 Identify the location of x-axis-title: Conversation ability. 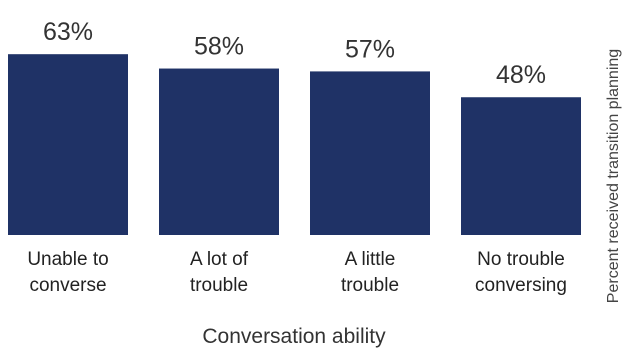
(294, 336).